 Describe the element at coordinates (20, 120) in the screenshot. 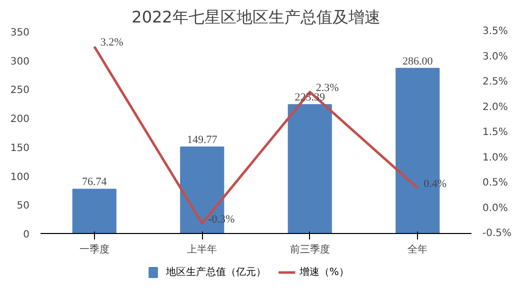

I see `y-tick-label: 200` at that location.